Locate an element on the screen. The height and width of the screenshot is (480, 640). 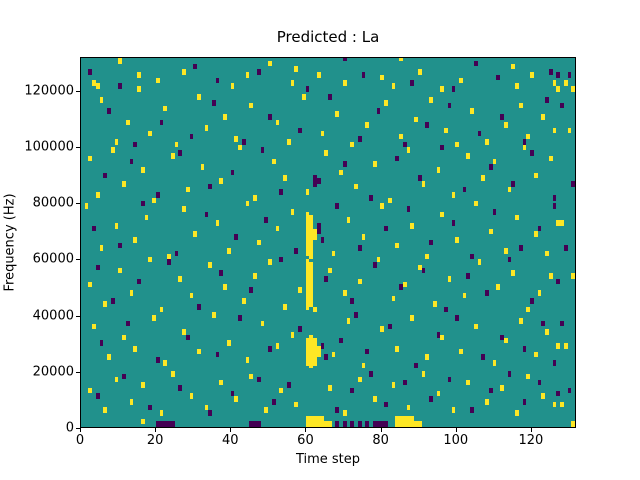
x-tick-label: 40 is located at coordinates (230, 440).